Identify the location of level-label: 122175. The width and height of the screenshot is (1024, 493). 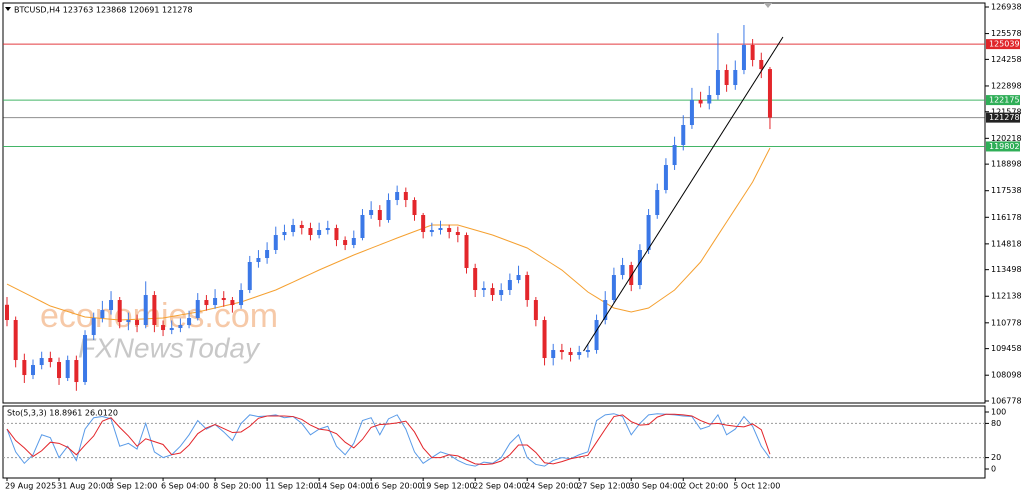
(1004, 100).